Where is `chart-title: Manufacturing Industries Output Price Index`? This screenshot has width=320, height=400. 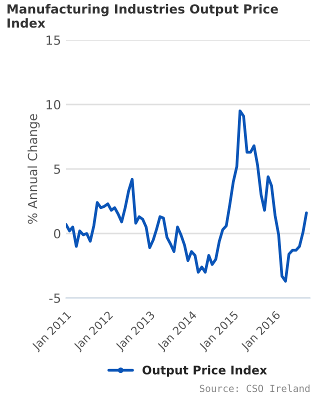 chart-title: Manufacturing Industries Output Price Index is located at coordinates (143, 16).